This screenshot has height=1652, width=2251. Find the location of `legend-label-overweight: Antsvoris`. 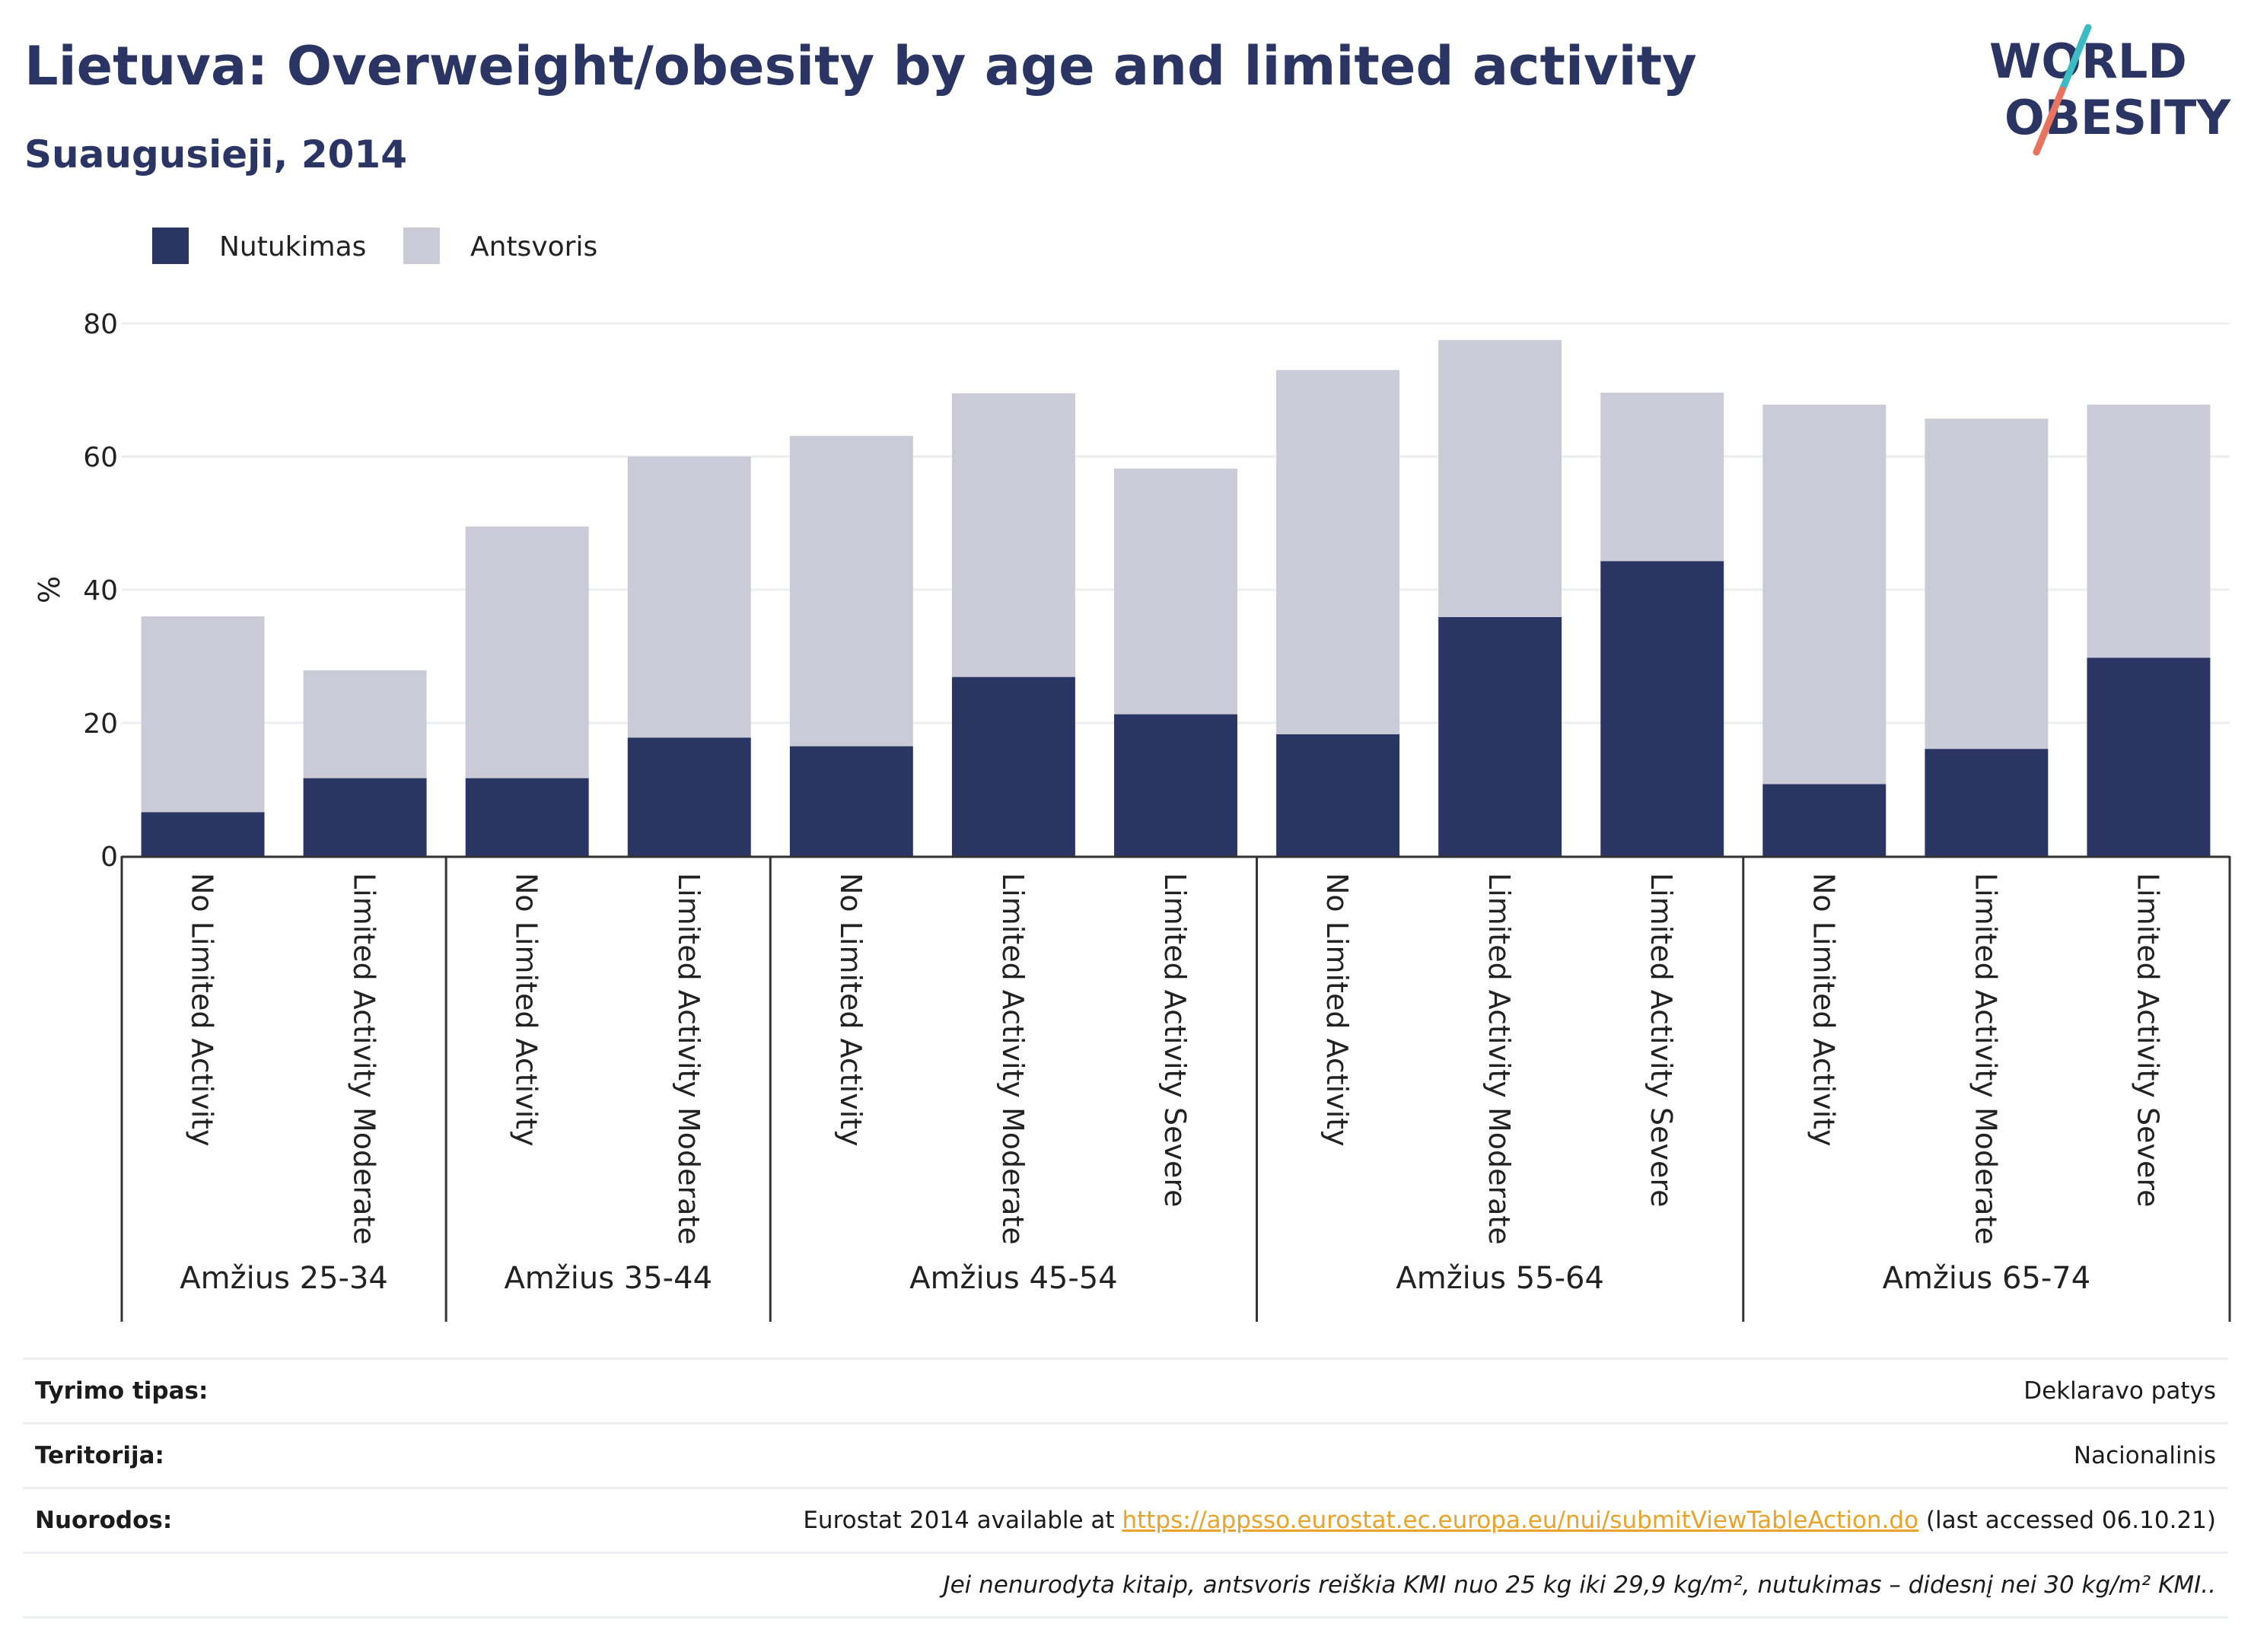

legend-label-overweight: Antsvoris is located at coordinates (533, 247).